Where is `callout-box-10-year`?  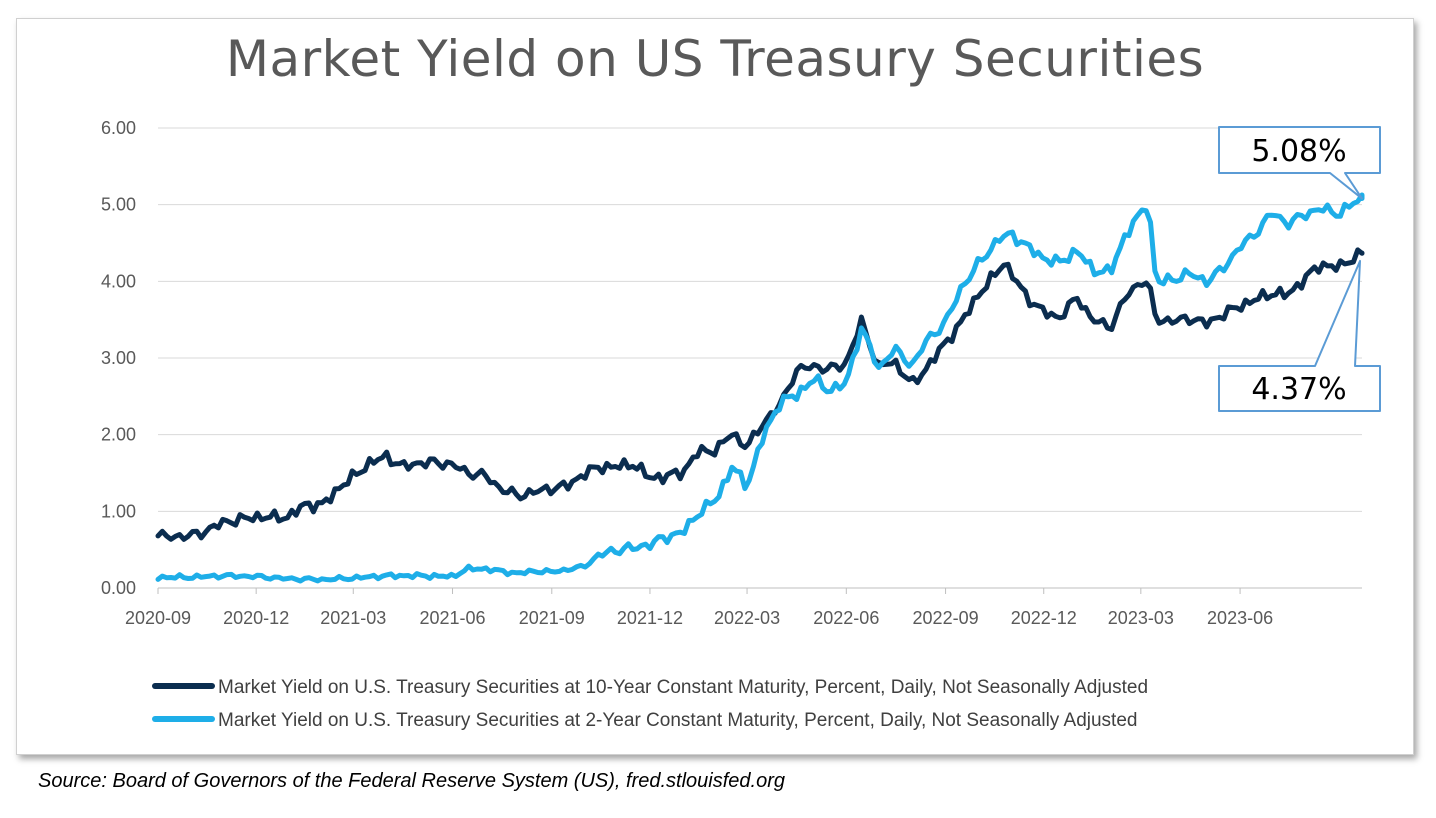 callout-box-10-year is located at coordinates (1299, 335).